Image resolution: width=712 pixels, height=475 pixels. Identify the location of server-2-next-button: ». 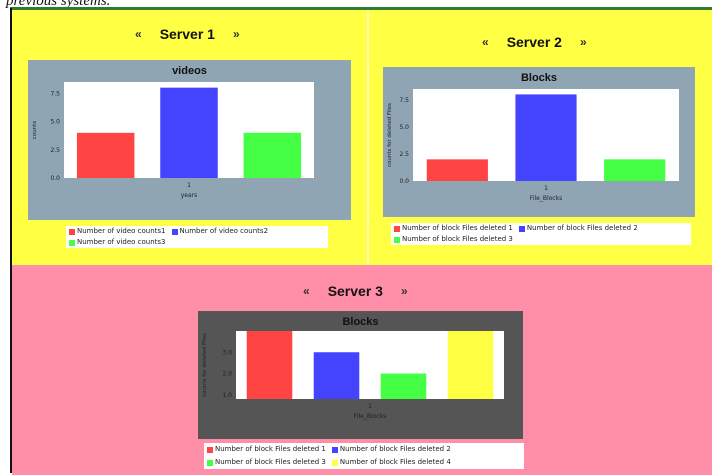
(583, 42).